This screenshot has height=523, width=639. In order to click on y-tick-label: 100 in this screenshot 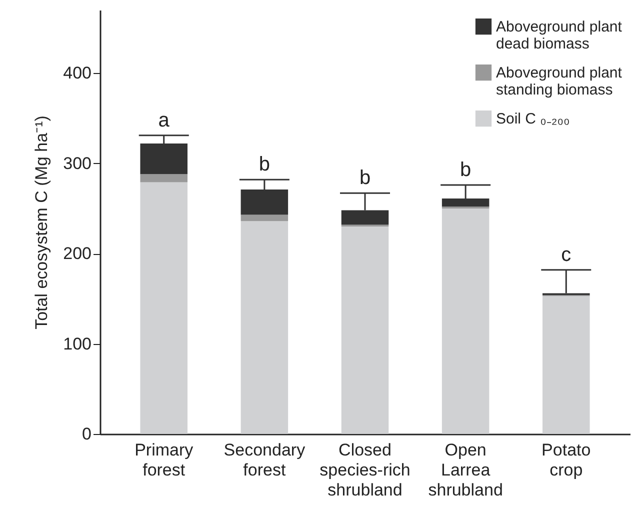, I will do `click(77, 344)`.